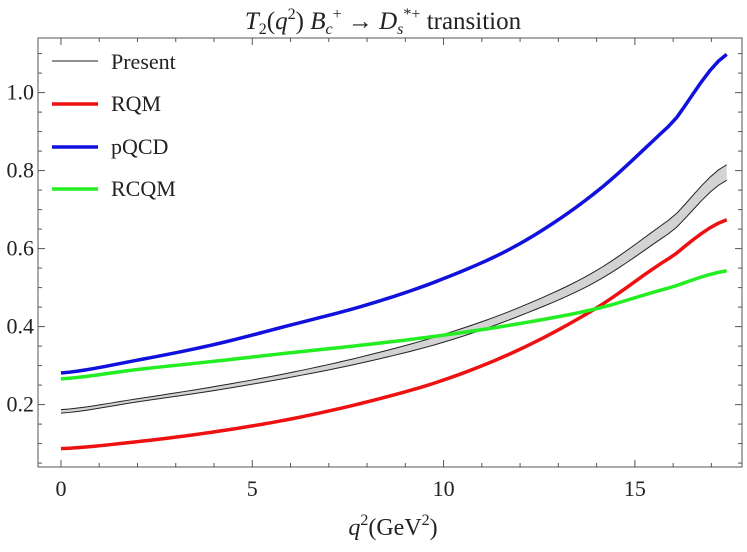  I want to click on x-axis-label: q2(GeV2), so click(392, 526).